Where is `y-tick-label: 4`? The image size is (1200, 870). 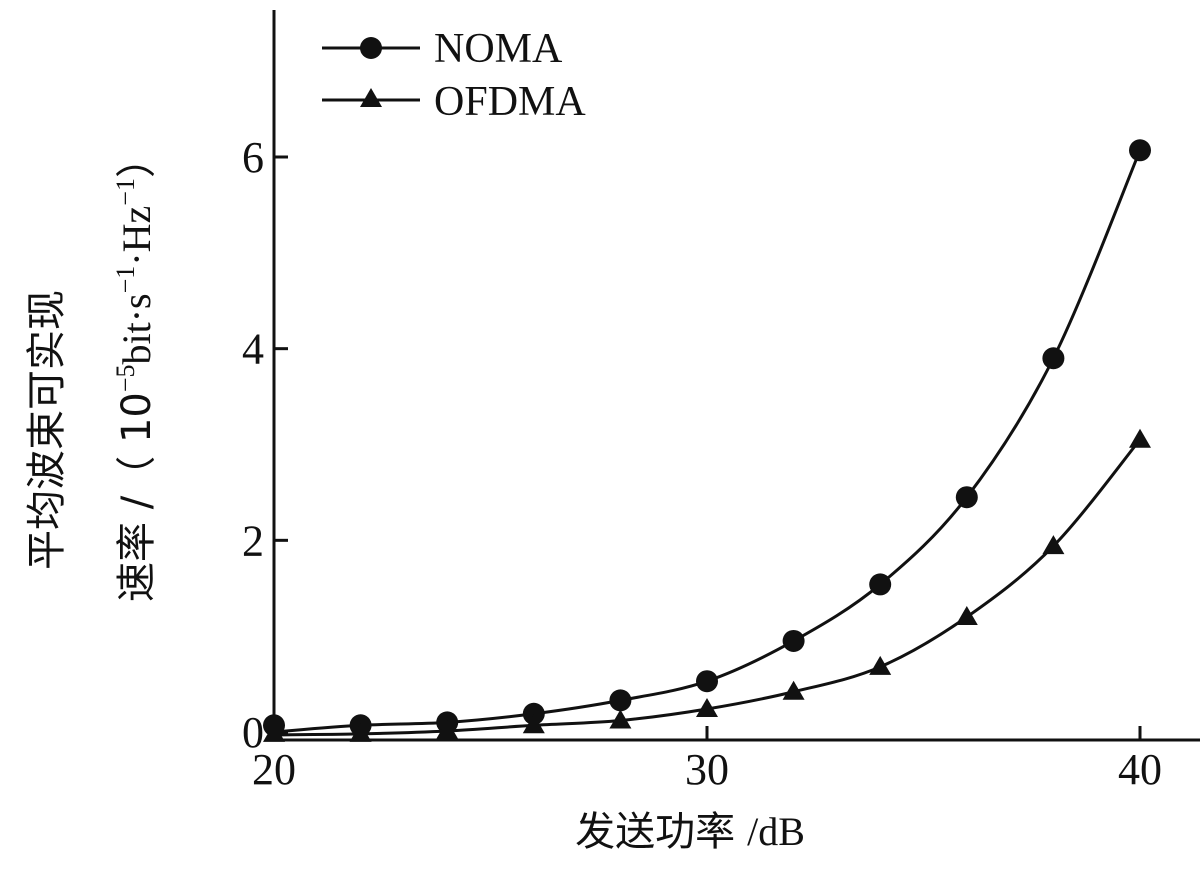 y-tick-label: 4 is located at coordinates (253, 349).